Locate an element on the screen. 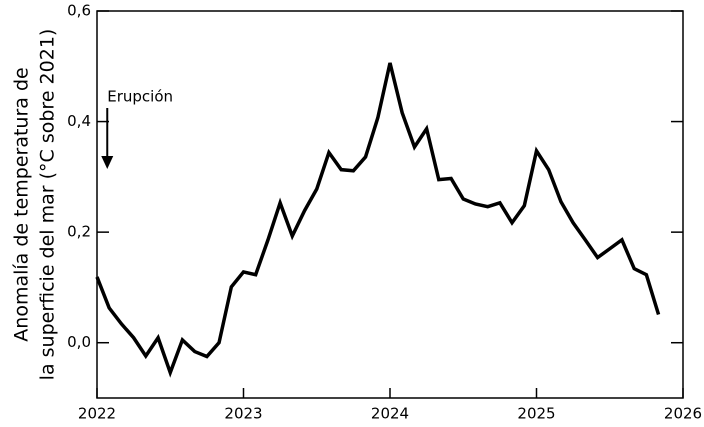 The width and height of the screenshot is (704, 427). annotation-arrowhead is located at coordinates (107, 162).